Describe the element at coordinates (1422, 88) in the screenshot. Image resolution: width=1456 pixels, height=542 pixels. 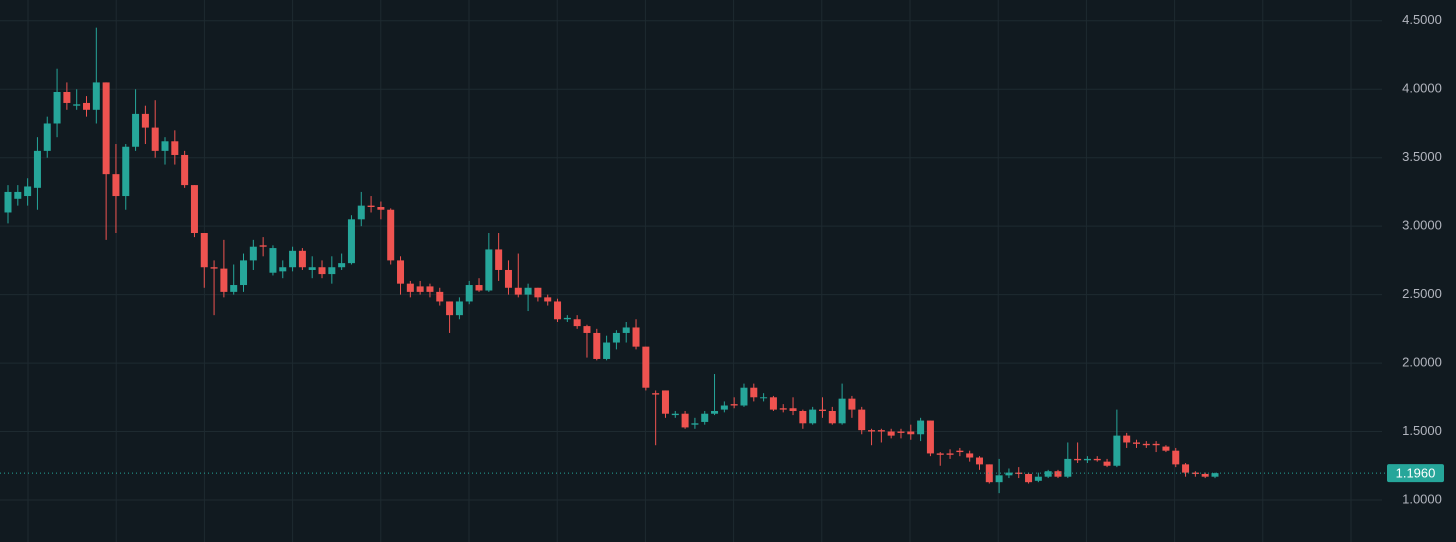
I see `y-tick-label: 4.0000` at that location.